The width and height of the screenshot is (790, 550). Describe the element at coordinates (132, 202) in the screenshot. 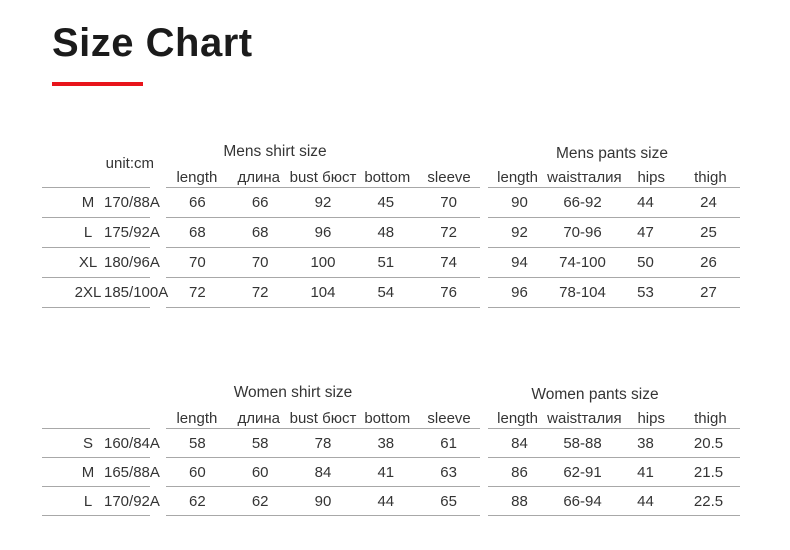

I see `height-cell: 170/88A` at that location.